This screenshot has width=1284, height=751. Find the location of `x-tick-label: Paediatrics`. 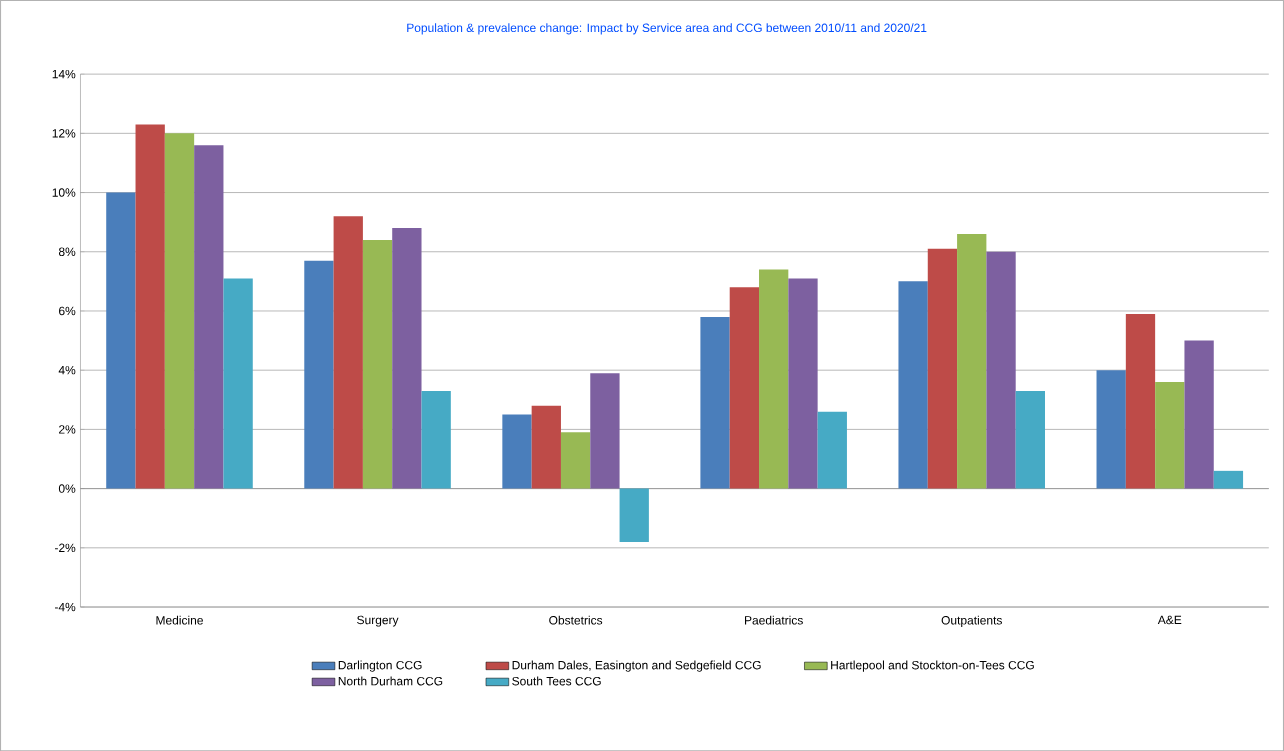

x-tick-label: Paediatrics is located at coordinates (774, 620).